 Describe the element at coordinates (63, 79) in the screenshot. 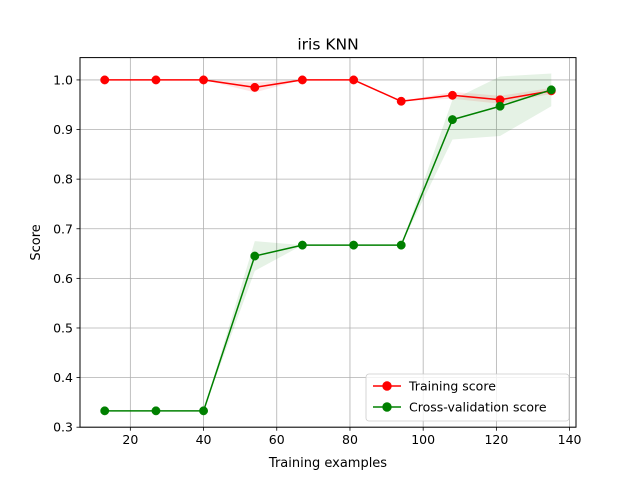

I see `y-tick-label: 1.0` at that location.